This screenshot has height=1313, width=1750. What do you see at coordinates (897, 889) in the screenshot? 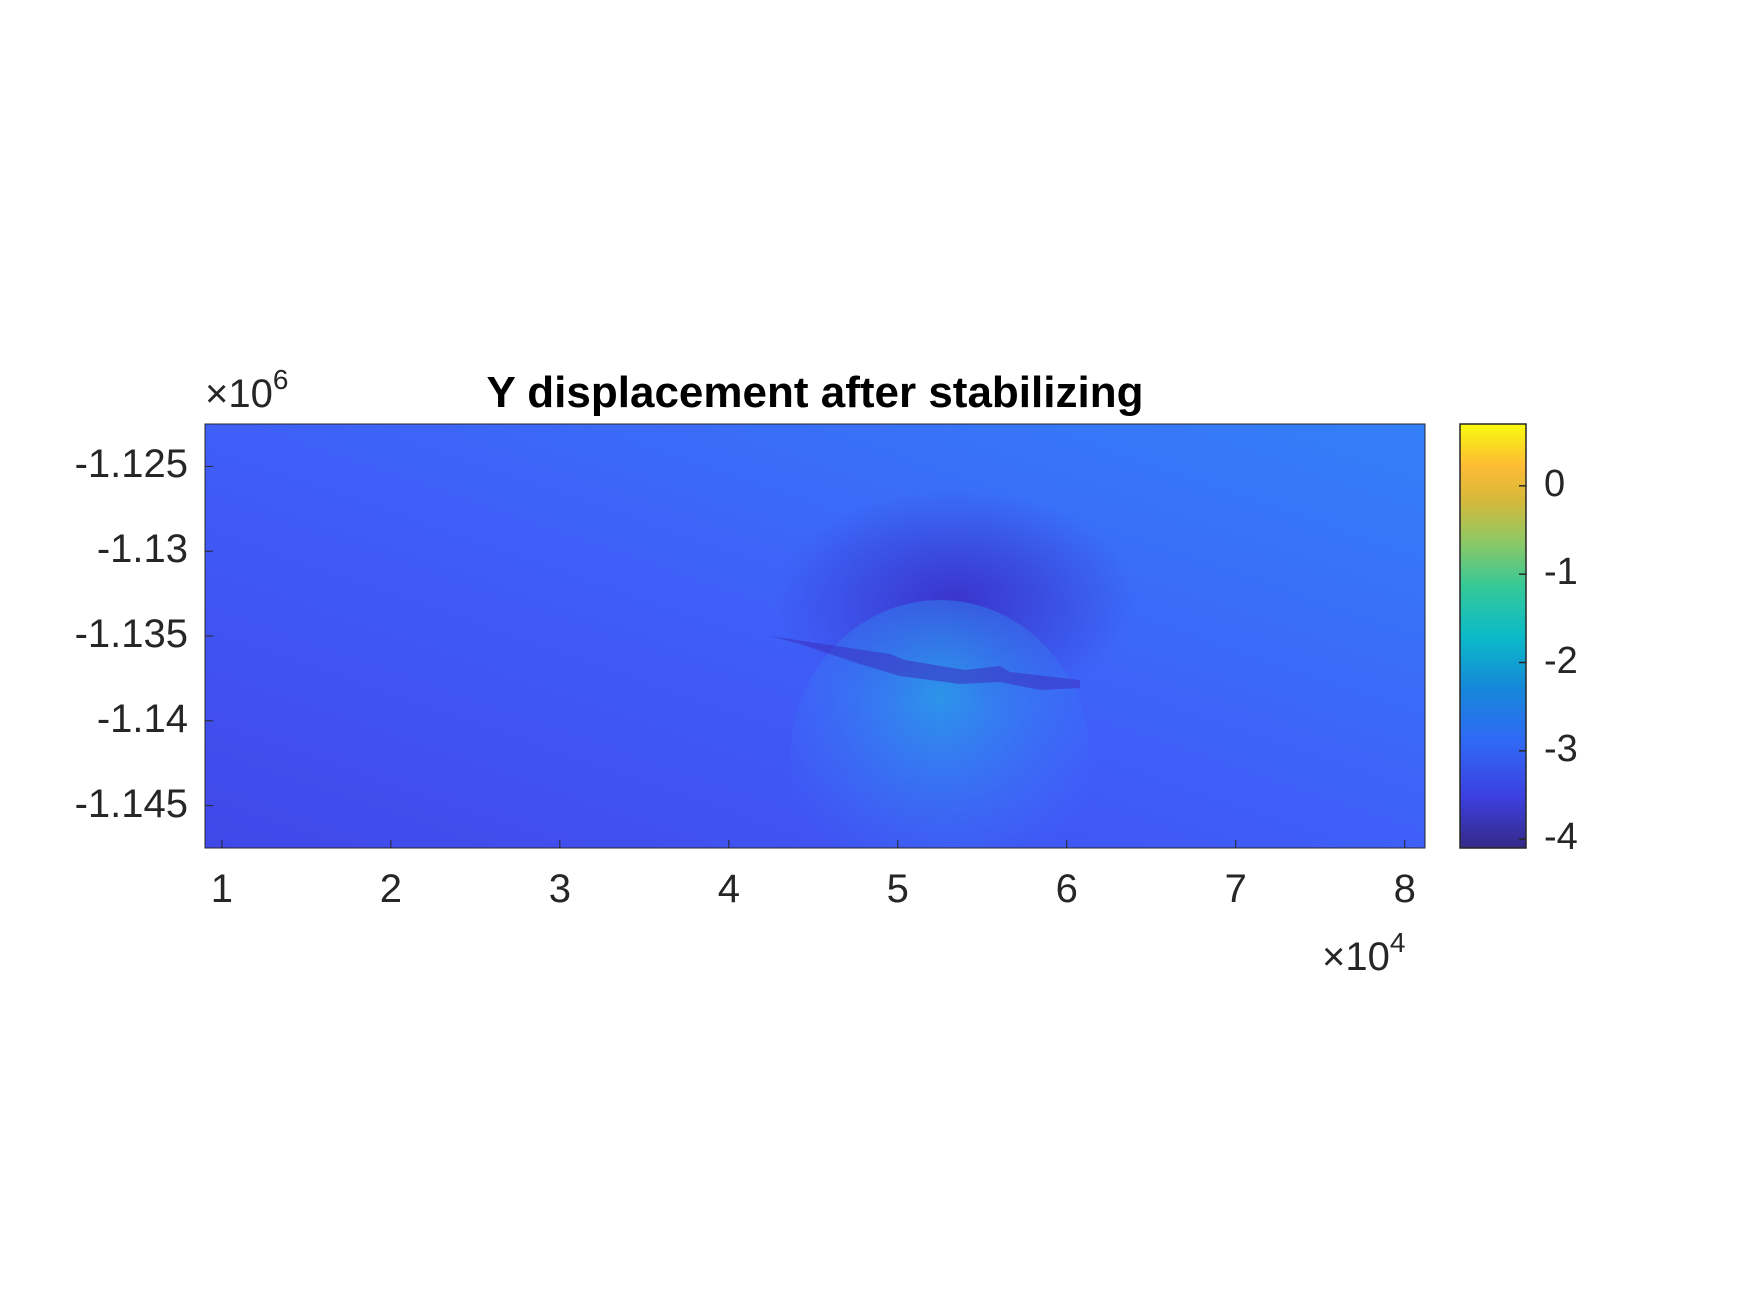
I see `x-tick-label: 5` at bounding box center [897, 889].